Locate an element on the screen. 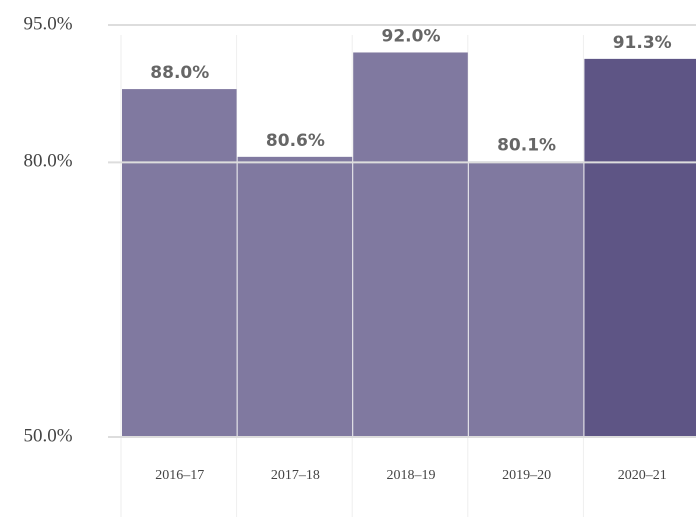 Image resolution: width=696 pixels, height=517 pixels. value-label: 92.0% is located at coordinates (411, 36).